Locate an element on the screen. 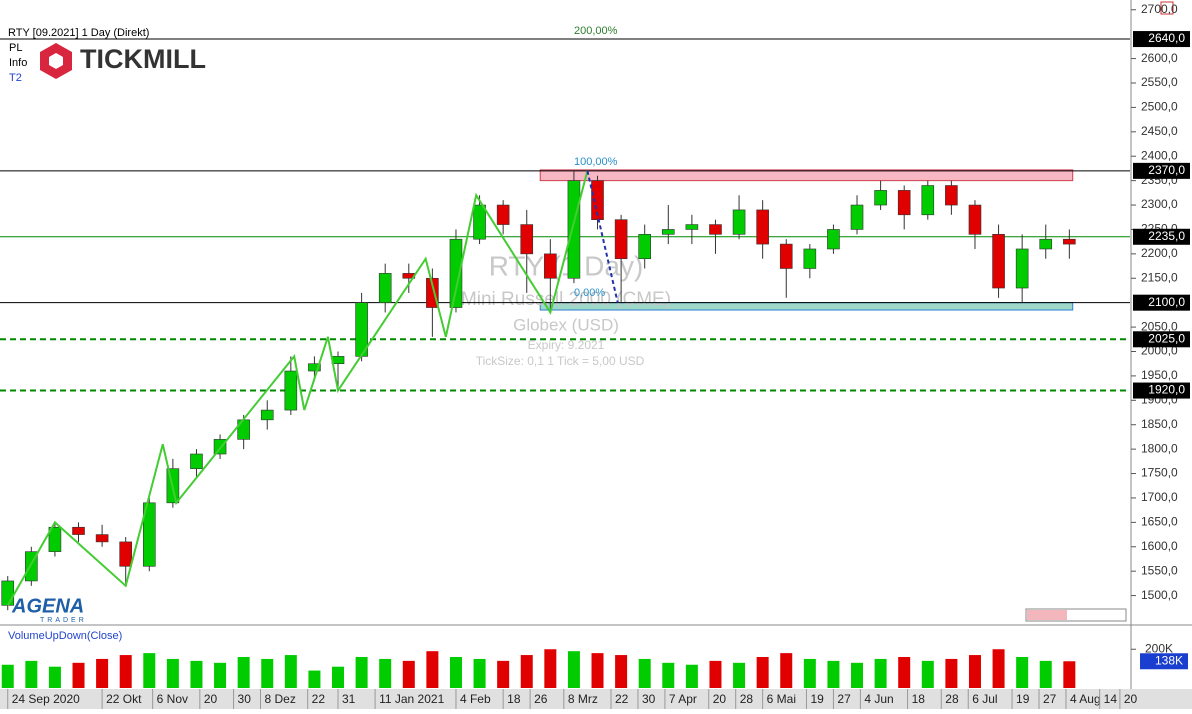  x-tick-label: 27 is located at coordinates (844, 699).